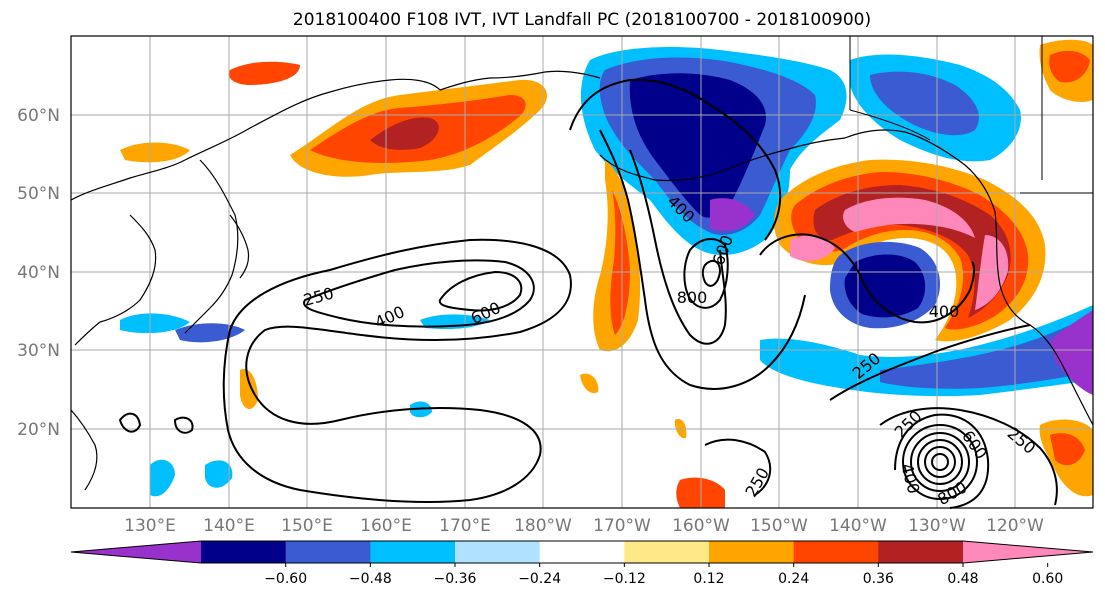 The image size is (1105, 601). What do you see at coordinates (708, 579) in the screenshot?
I see `colorbar-tick-label: 0.12` at bounding box center [708, 579].